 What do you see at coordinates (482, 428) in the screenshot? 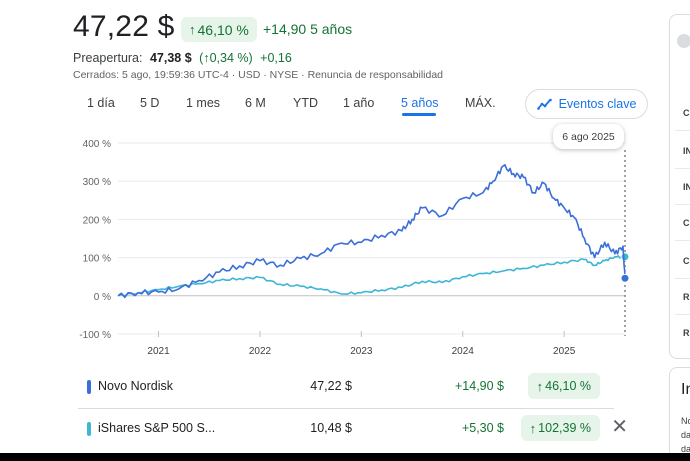
I see `row-change: +5,30 $` at bounding box center [482, 428].